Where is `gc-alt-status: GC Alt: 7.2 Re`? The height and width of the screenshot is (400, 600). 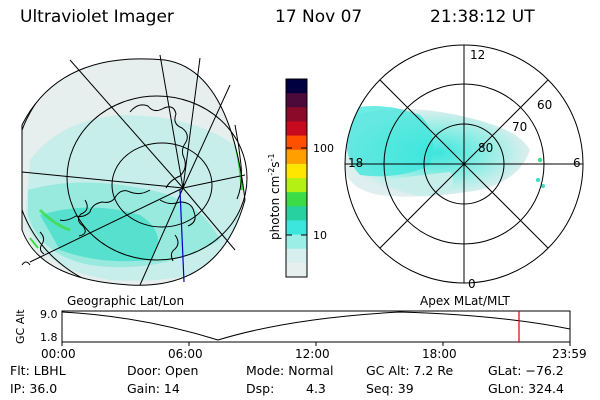 gc-alt-status: GC Alt: 7.2 Re is located at coordinates (410, 370).